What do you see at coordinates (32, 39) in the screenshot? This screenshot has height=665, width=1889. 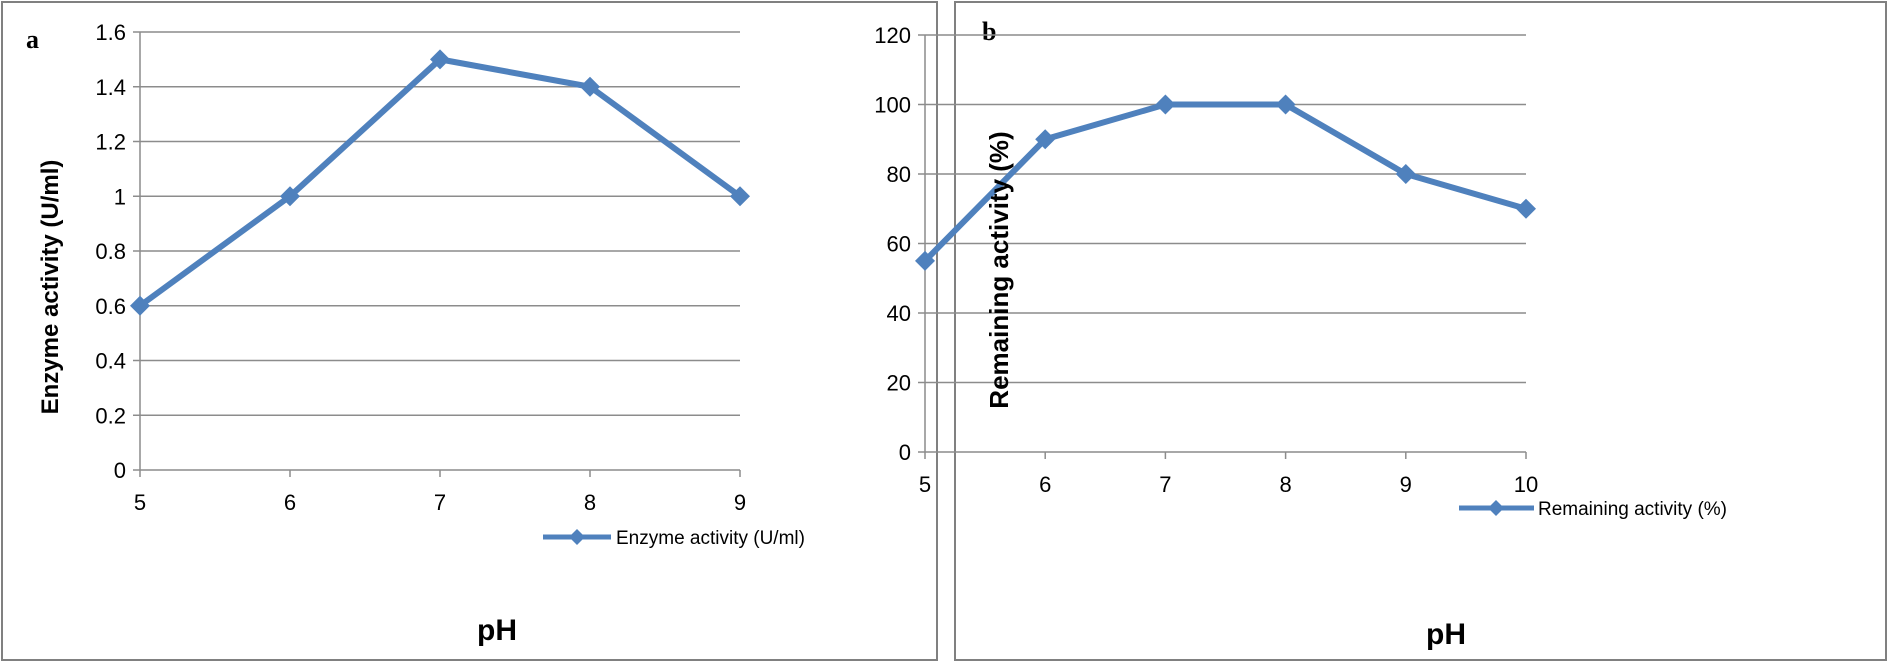 I see `panel-a-letter: a` at bounding box center [32, 39].